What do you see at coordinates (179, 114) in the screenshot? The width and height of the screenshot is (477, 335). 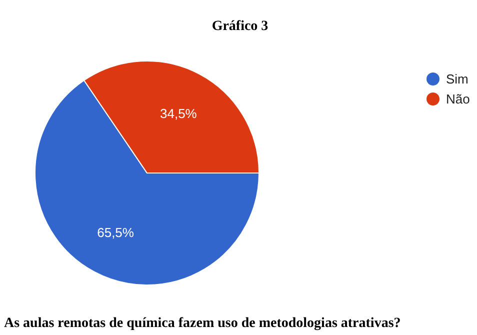 I see `data-label: 34,5%` at bounding box center [179, 114].